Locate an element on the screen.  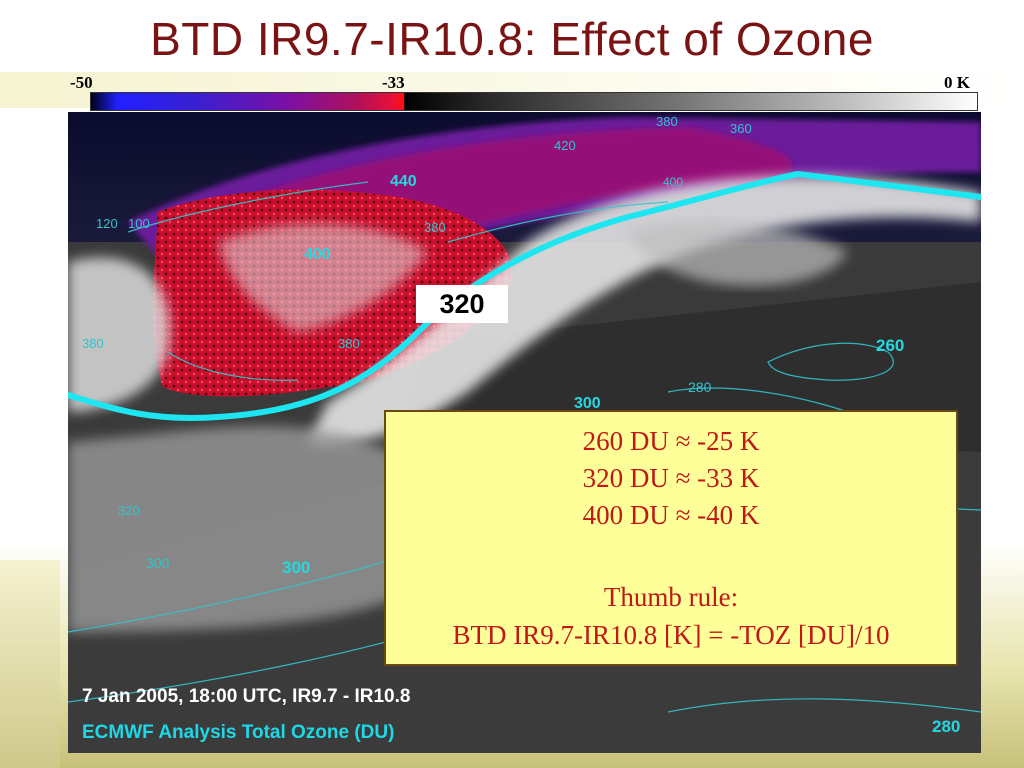
slide-title: BTD IR9.7-IR10.8: Effect of Ozone is located at coordinates (512, 39).